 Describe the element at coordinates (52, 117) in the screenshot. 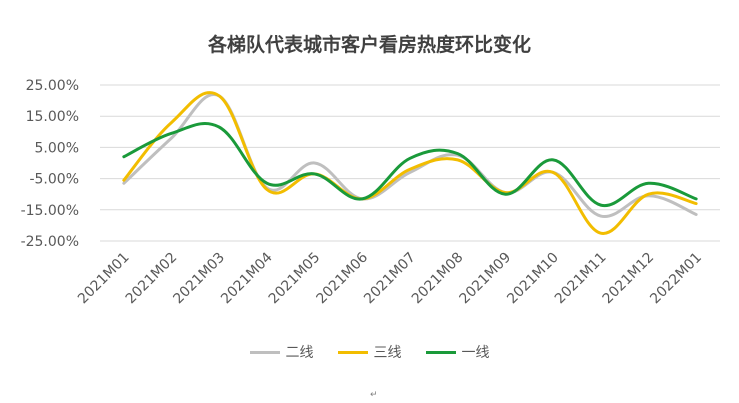

I see `y-tick-label: 15.00%` at that location.